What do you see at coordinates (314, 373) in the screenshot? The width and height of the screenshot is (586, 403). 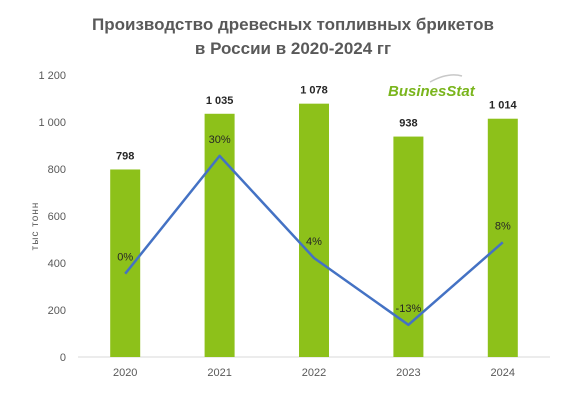 I see `x-tick-label: 2022` at bounding box center [314, 373].